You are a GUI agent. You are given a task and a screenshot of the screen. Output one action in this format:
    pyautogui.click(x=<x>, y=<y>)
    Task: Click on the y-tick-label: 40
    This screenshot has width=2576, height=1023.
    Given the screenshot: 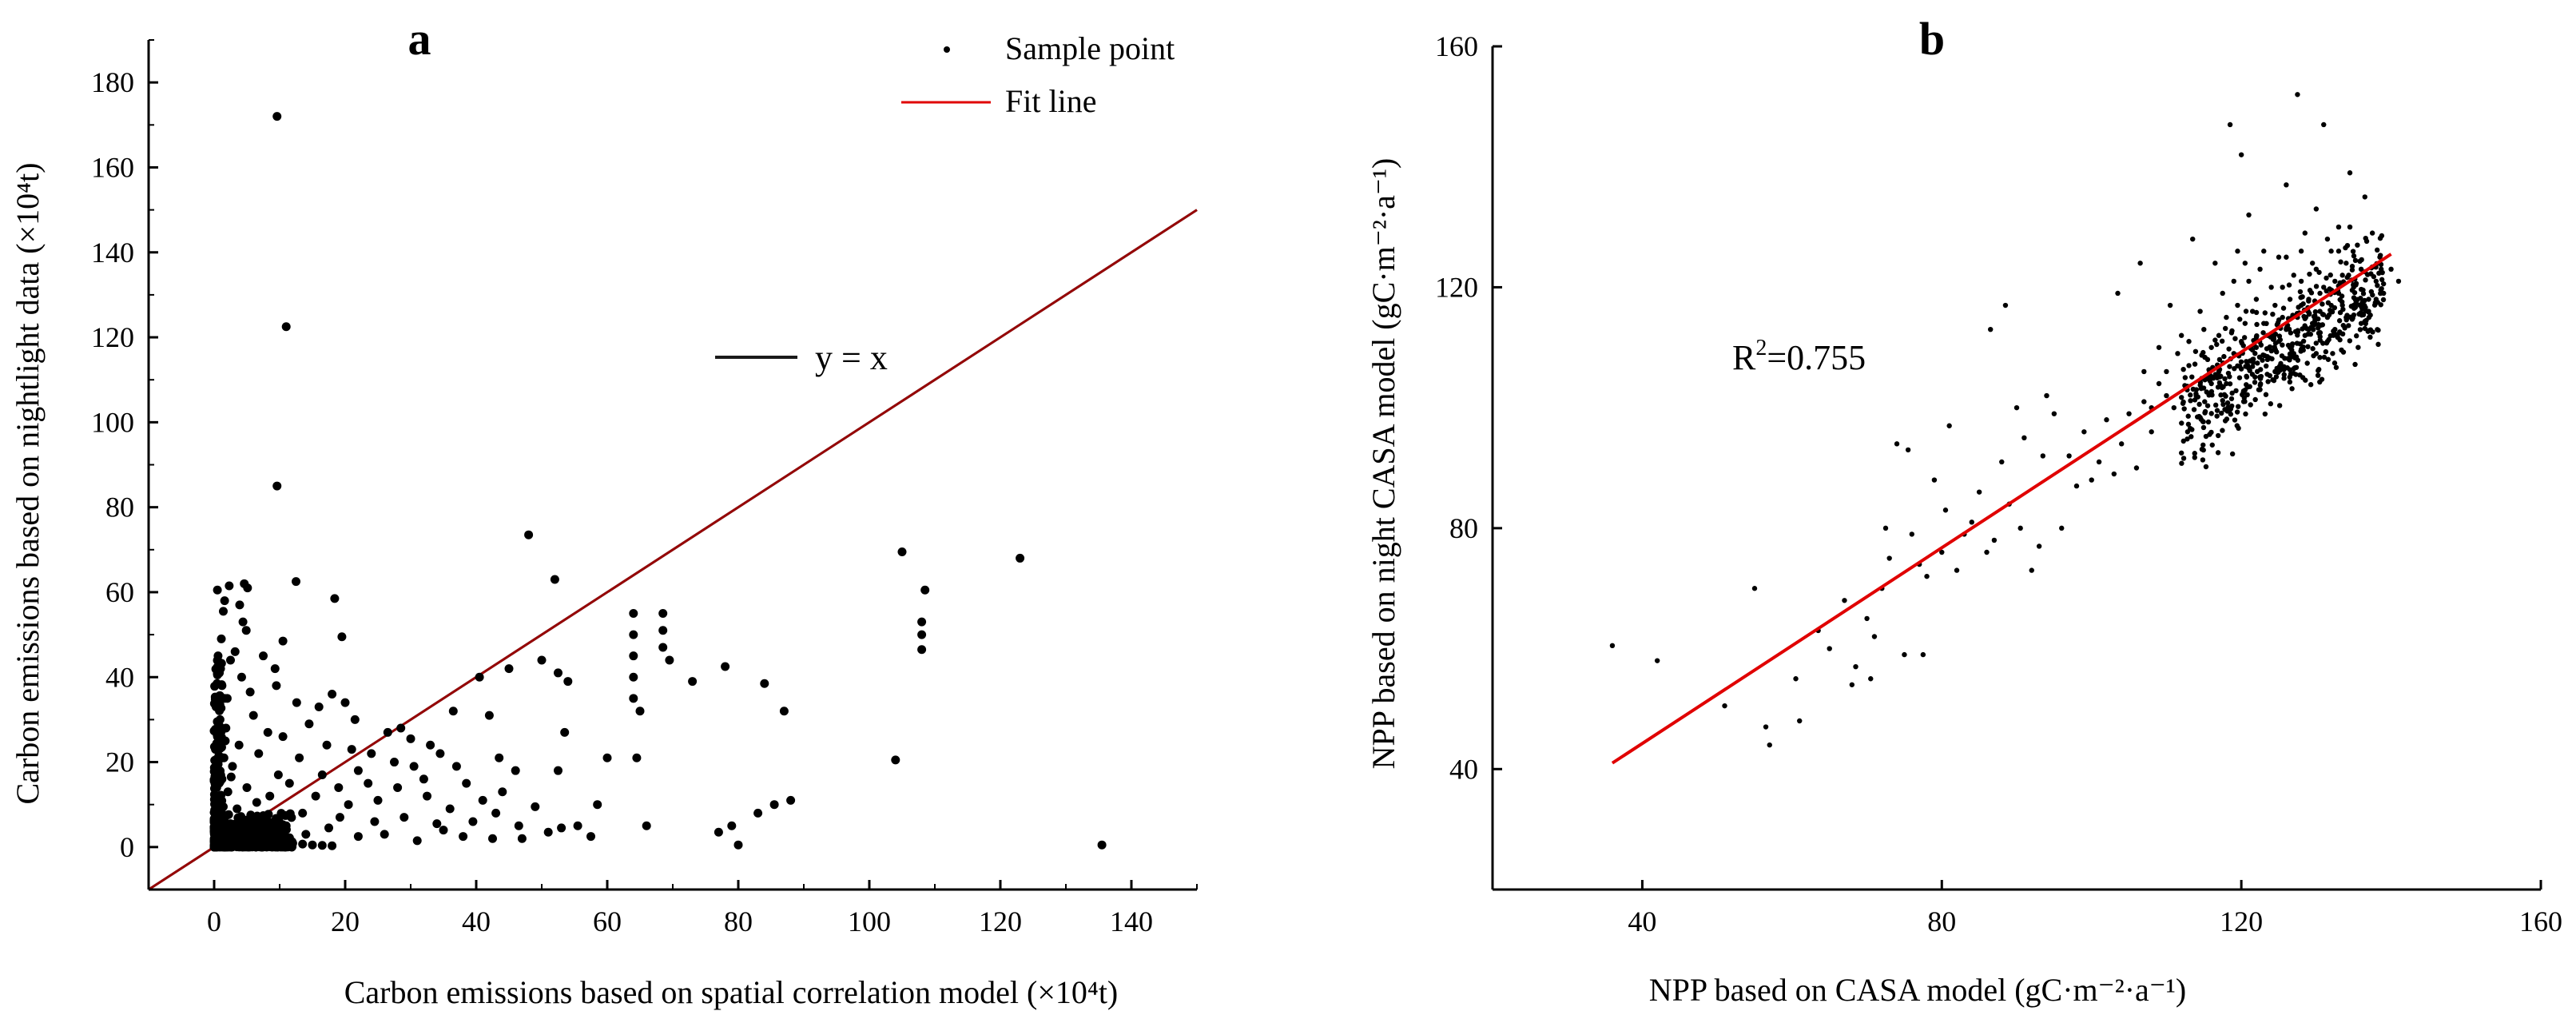 What is the action you would take?
    pyautogui.click(x=1463, y=769)
    